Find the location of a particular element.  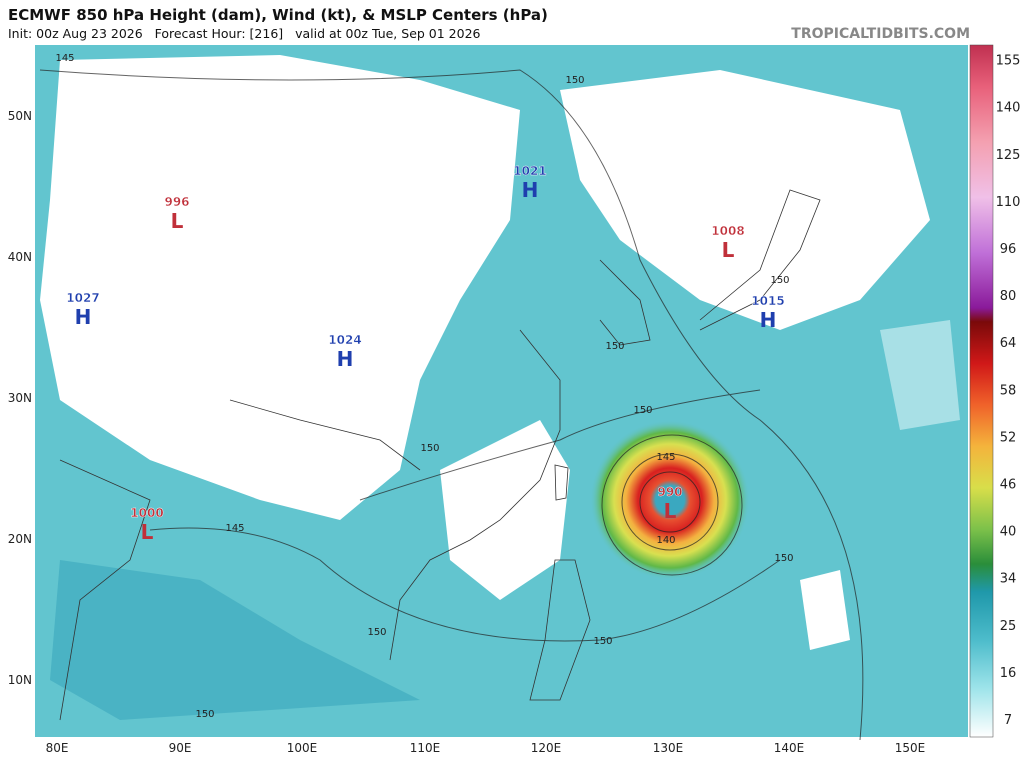

colorbar-tick-label: 34 is located at coordinates (1008, 579).